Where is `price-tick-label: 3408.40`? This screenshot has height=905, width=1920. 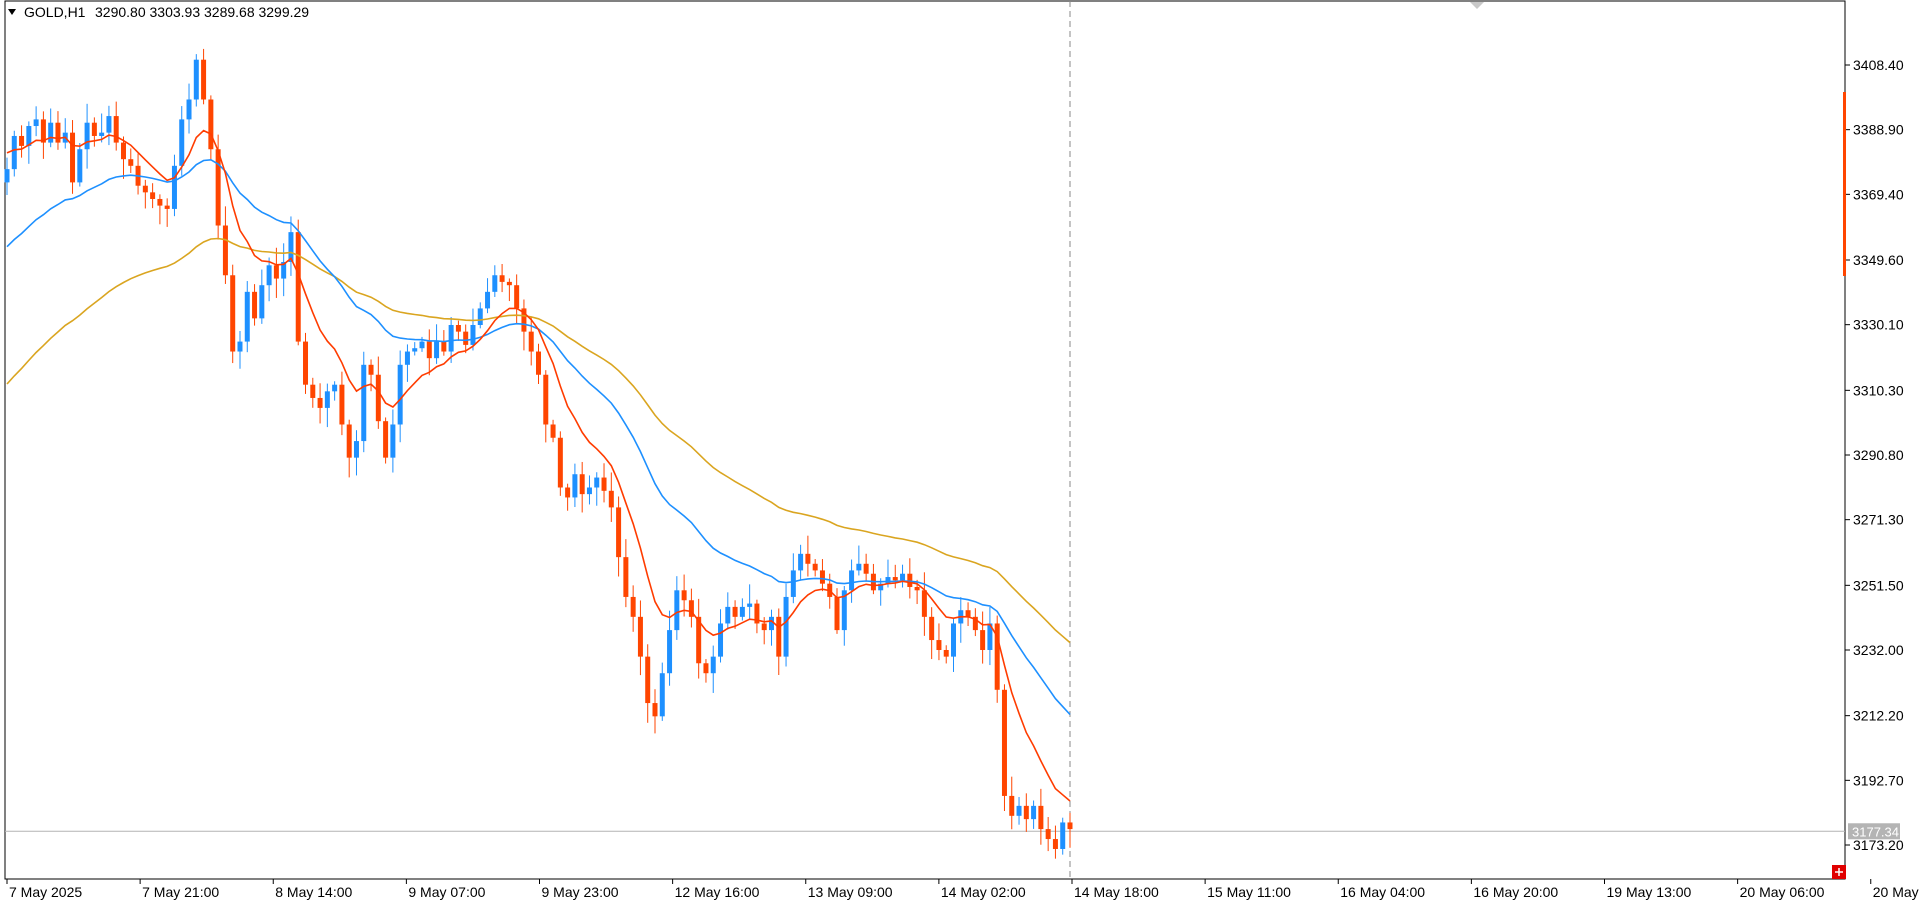 price-tick-label: 3408.40 is located at coordinates (1878, 65).